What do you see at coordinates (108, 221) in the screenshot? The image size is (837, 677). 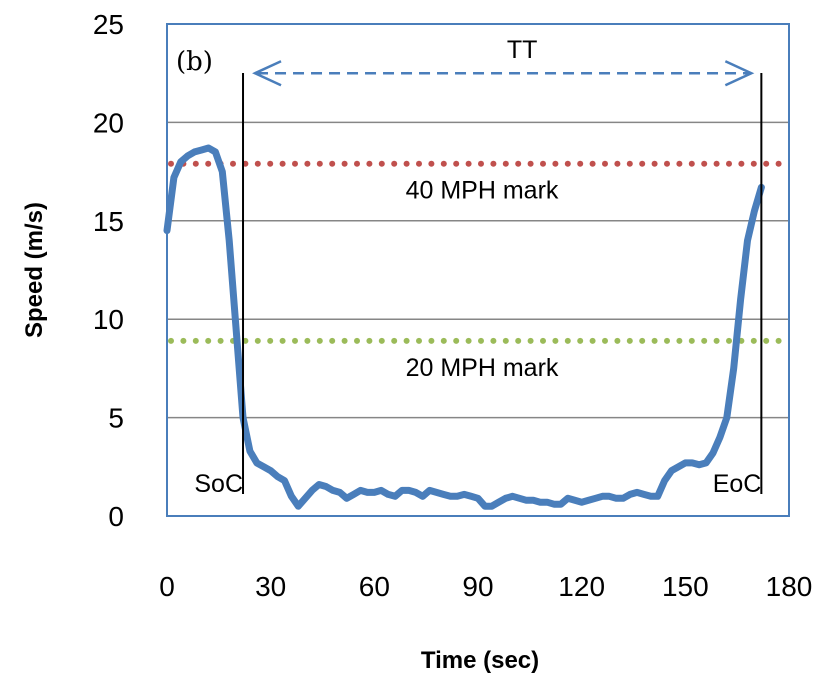 I see `y-tick-label: 15` at bounding box center [108, 221].